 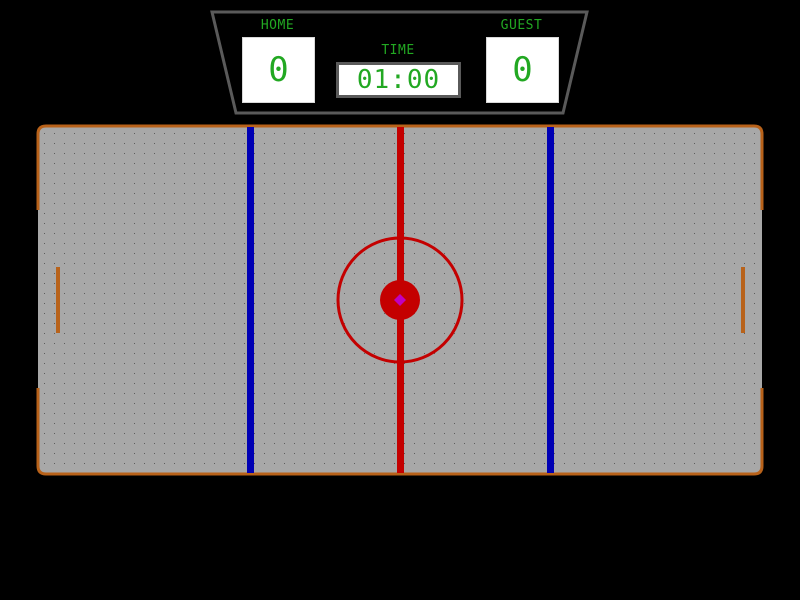 I want to click on time-label: TIME, so click(x=398, y=50).